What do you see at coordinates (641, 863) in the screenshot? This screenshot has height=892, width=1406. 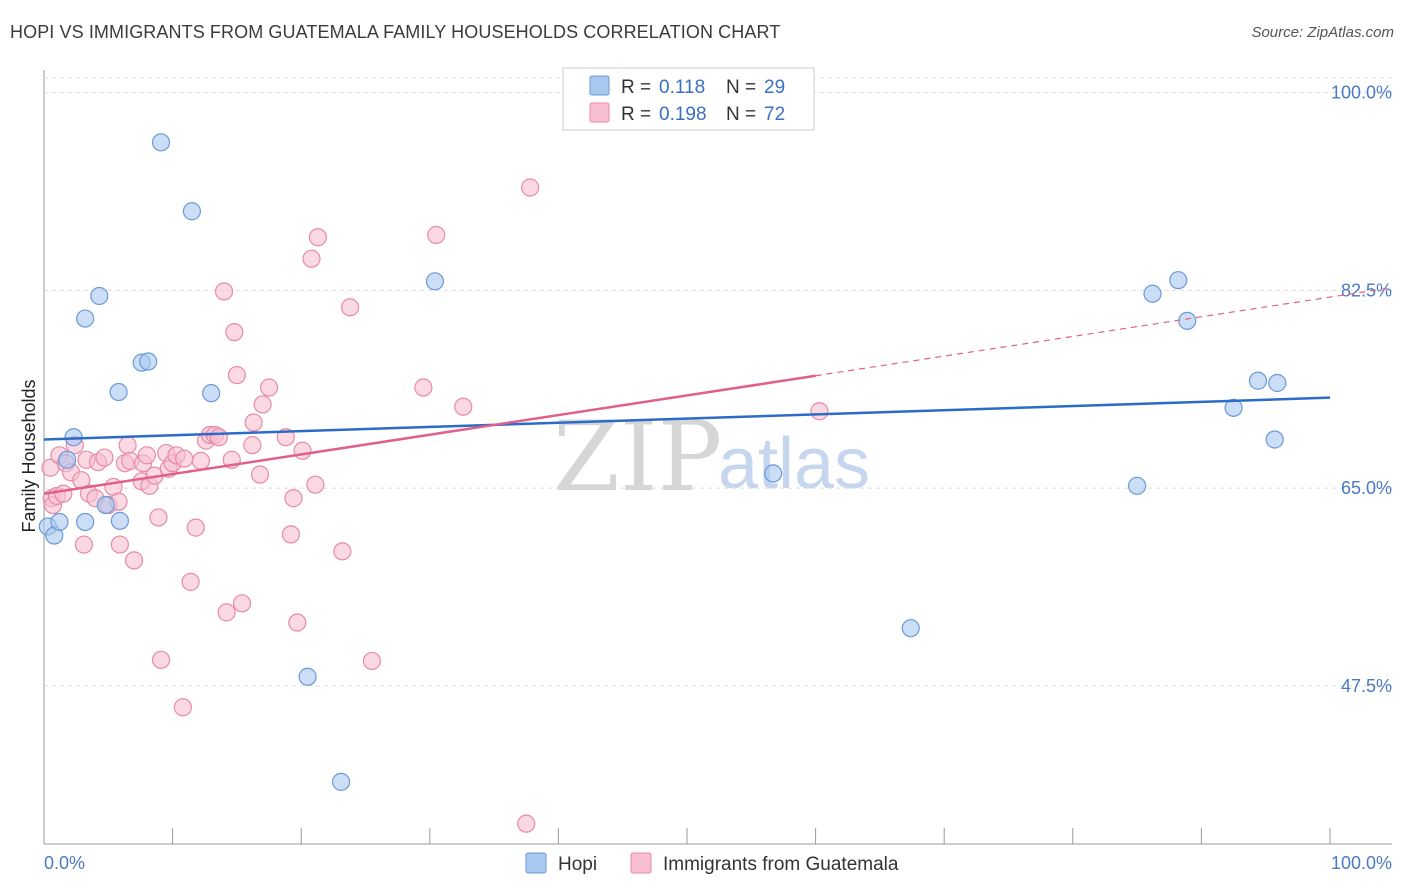 I see `bottom-legend-swatch-guatemala` at bounding box center [641, 863].